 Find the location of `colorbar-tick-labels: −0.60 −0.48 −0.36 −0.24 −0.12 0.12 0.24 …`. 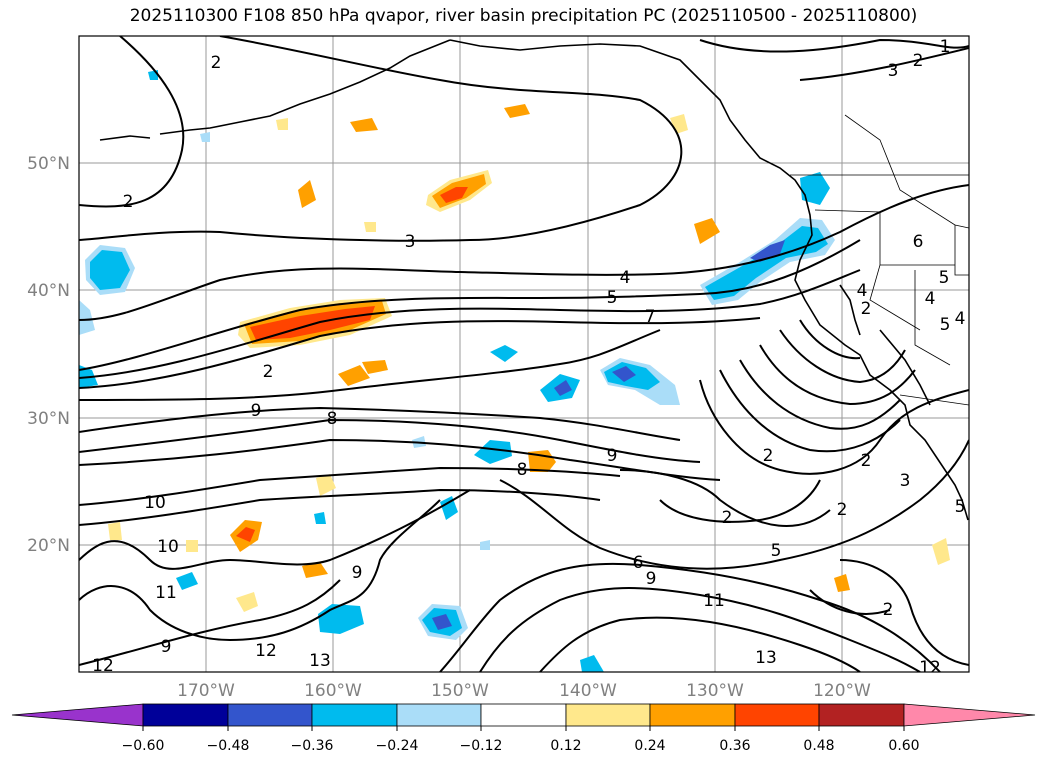

colorbar-tick-labels: −0.60 −0.48 −0.36 −0.24 −0.12 0.12 0.24 … is located at coordinates (521, 746).